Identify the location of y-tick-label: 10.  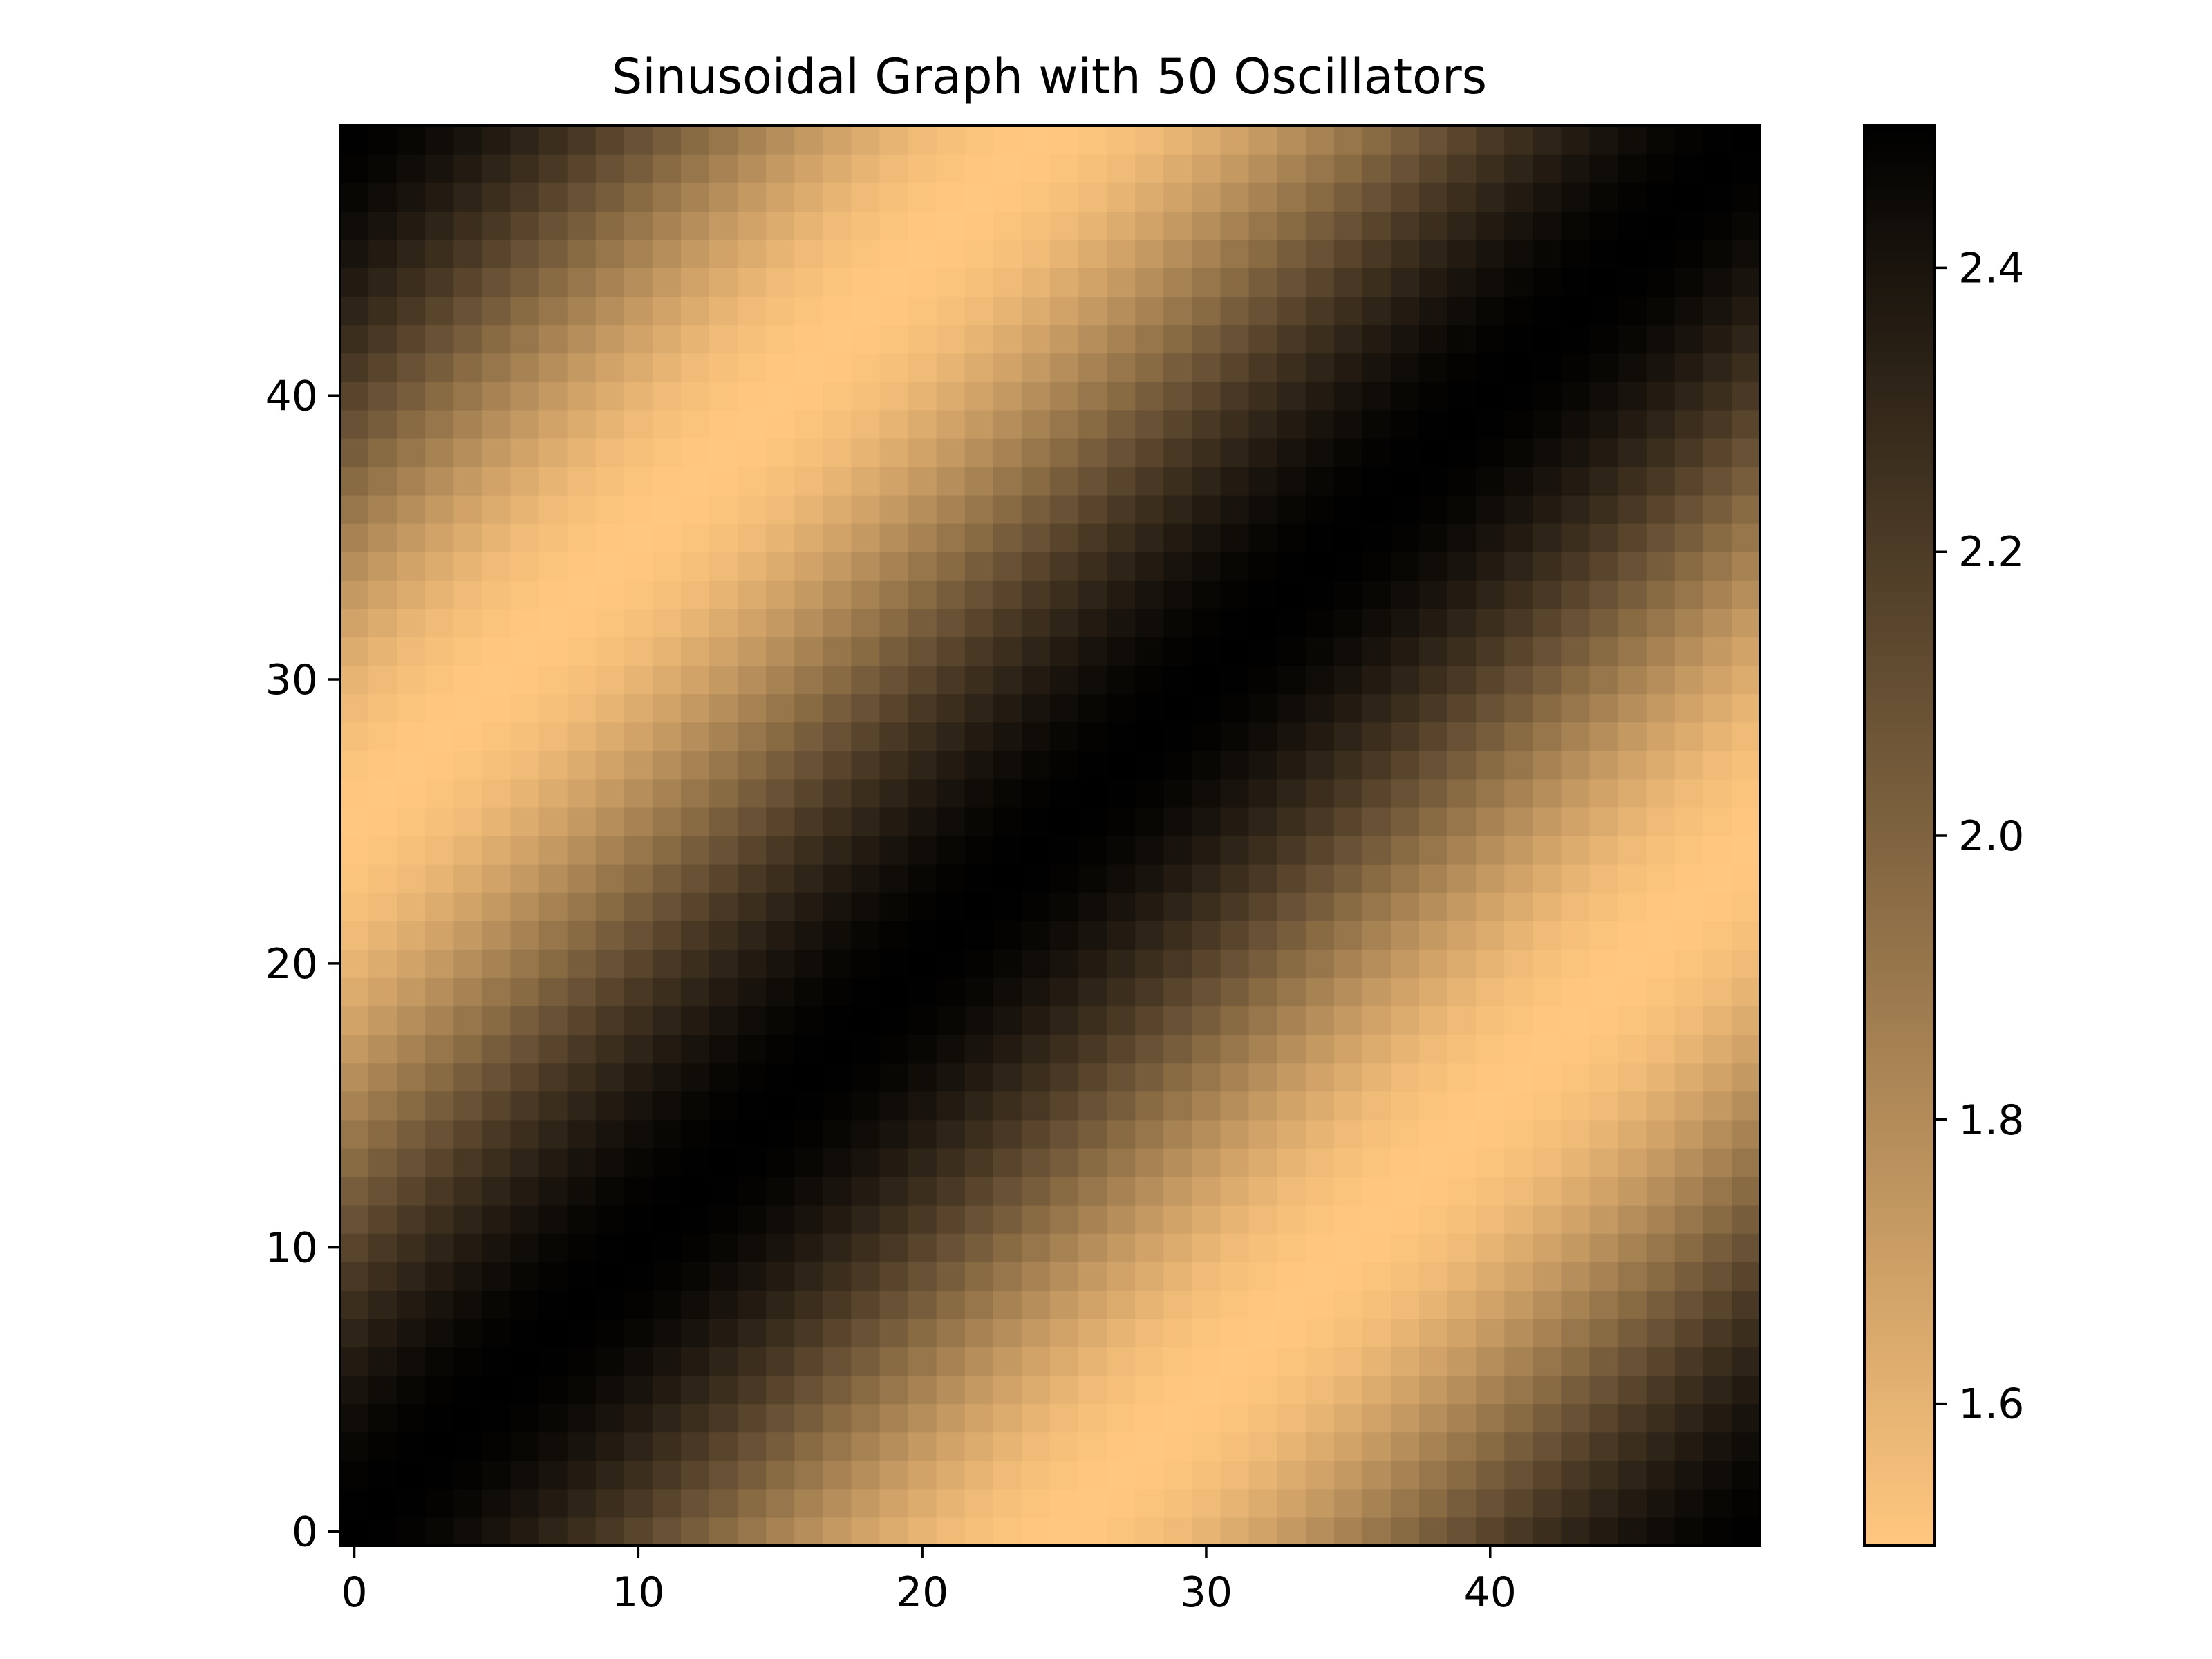
(291, 1248).